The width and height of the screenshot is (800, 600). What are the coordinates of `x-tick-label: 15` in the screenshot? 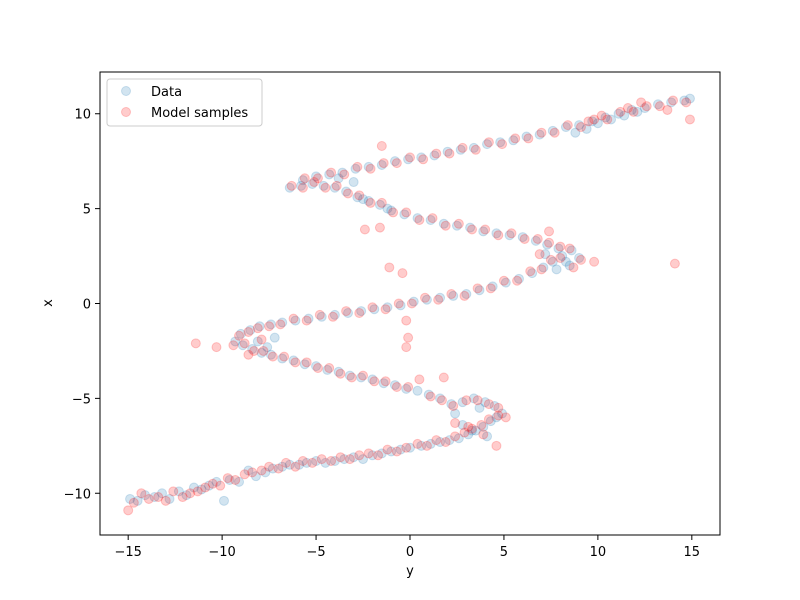 It's located at (692, 552).